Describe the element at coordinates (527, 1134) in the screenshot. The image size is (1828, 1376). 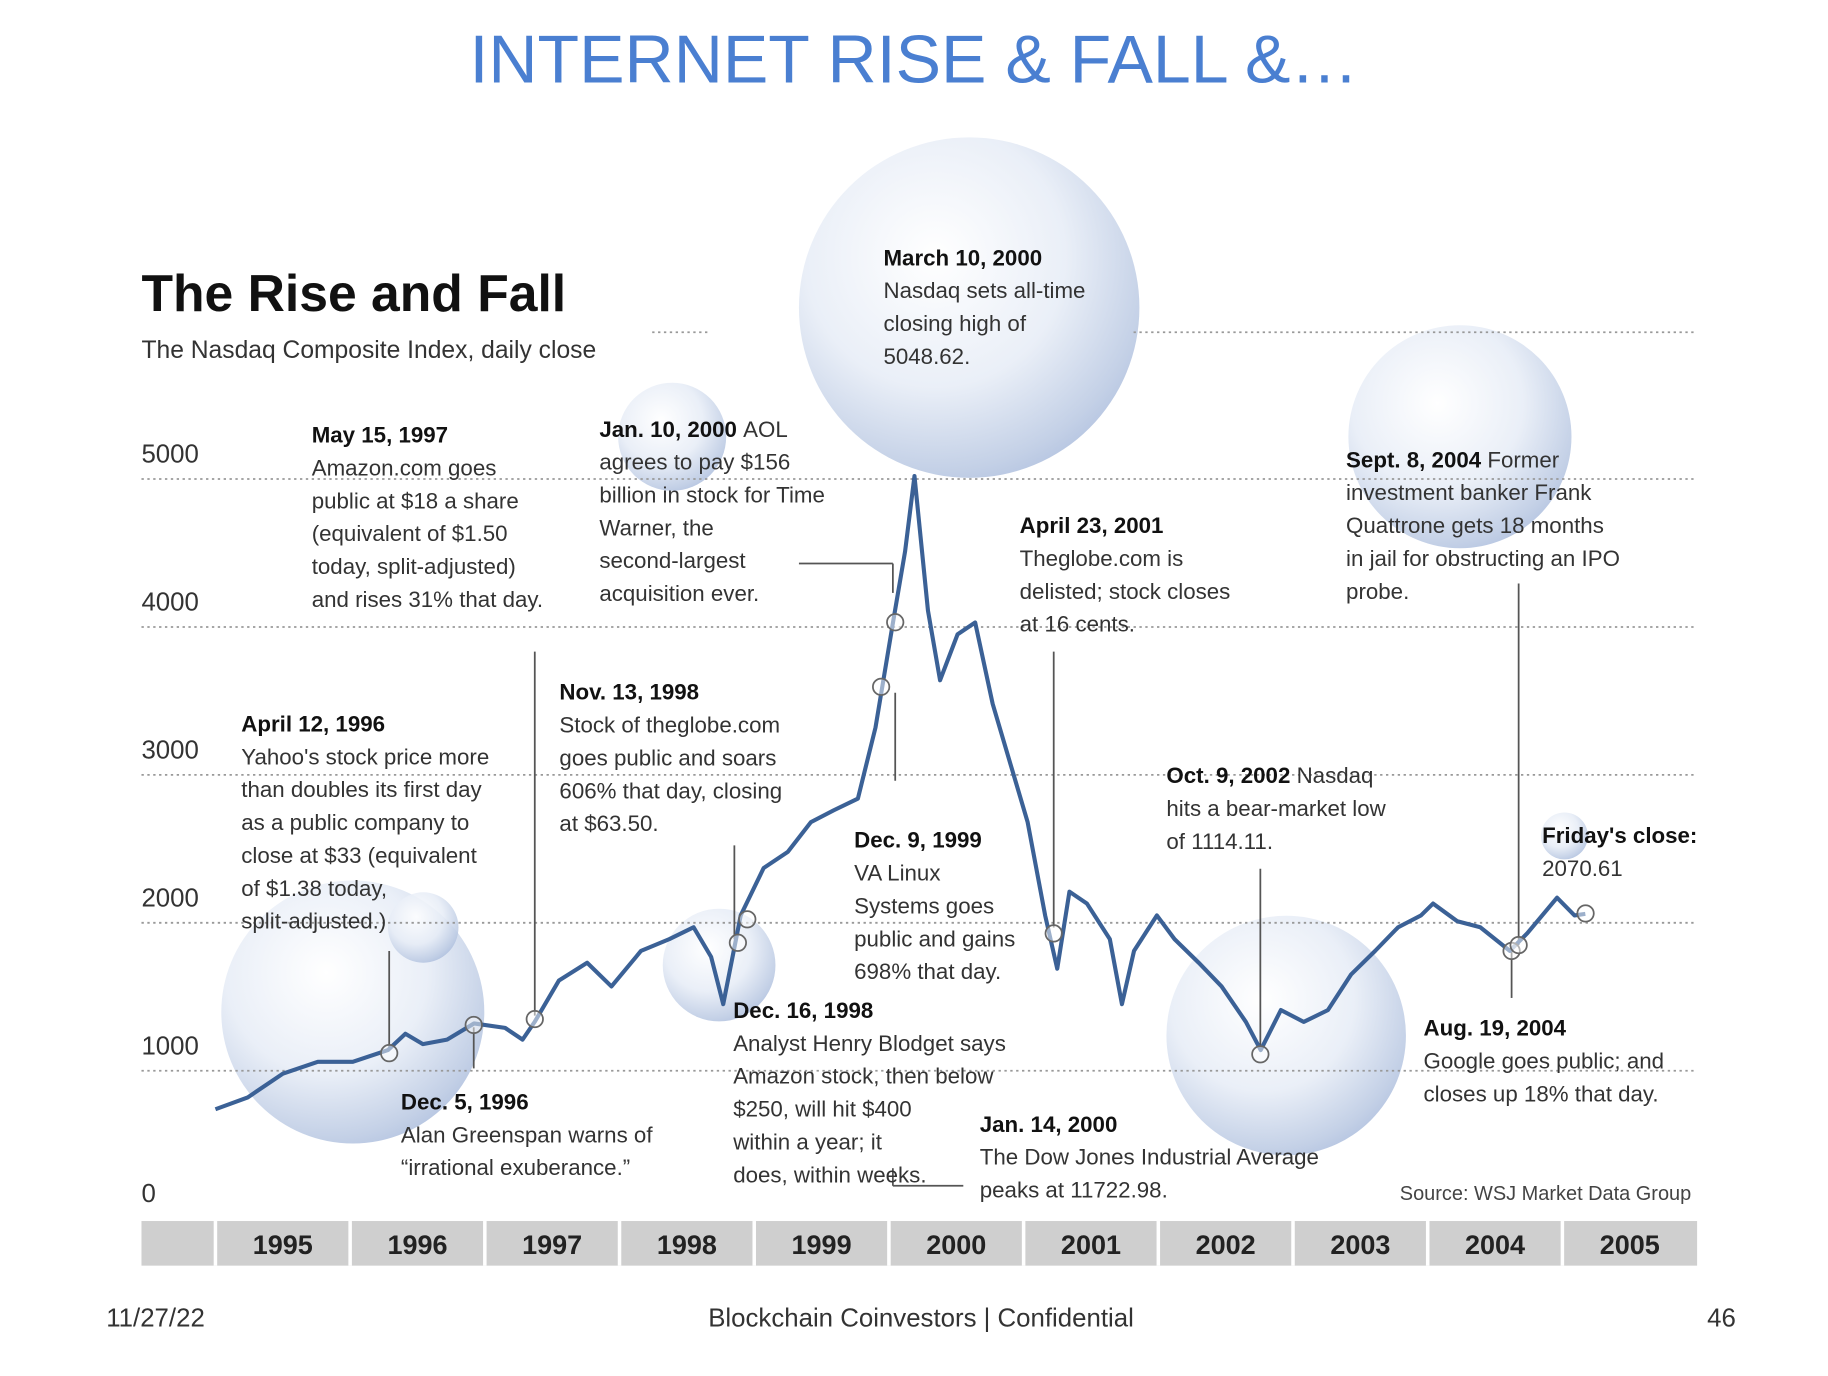
I see `annotation-line: Alan Greenspan warns of` at that location.